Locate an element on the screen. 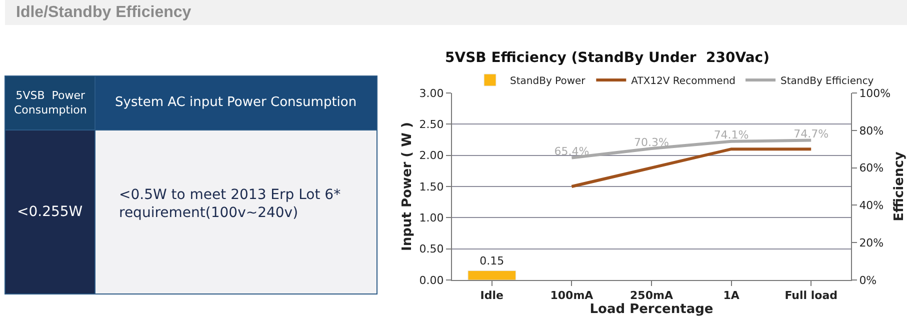 Image resolution: width=907 pixels, height=326 pixels. x-tick-label: 250mA is located at coordinates (652, 295).